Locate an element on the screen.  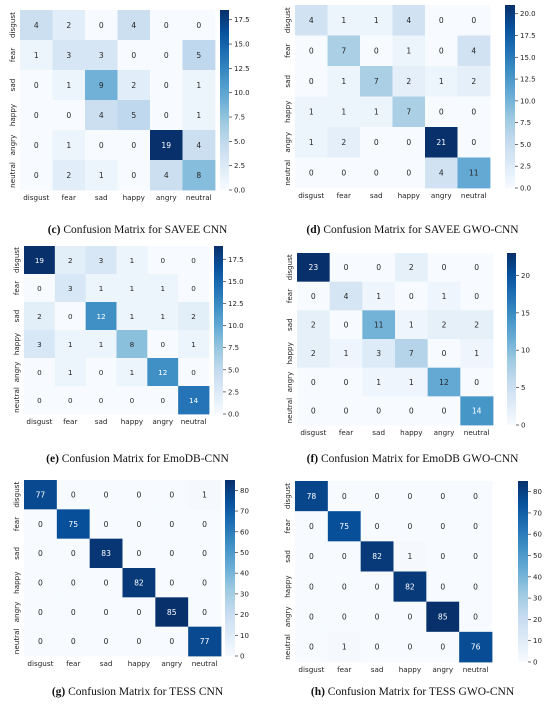
cell-value-f-1-3: 0 is located at coordinates (411, 296).